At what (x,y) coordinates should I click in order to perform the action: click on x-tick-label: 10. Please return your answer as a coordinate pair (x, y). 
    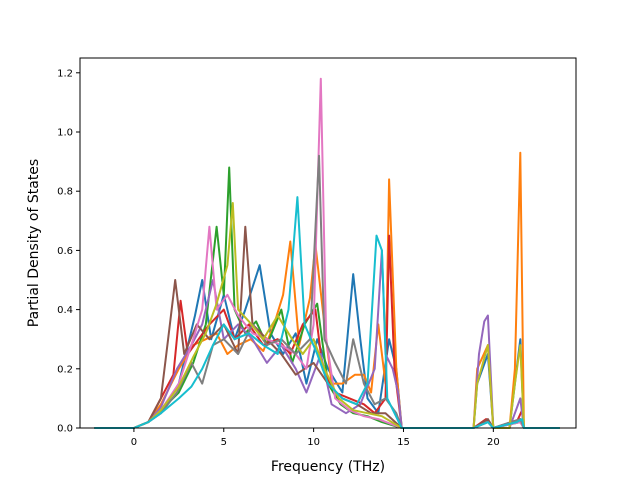
    Looking at the image, I should click on (313, 442).